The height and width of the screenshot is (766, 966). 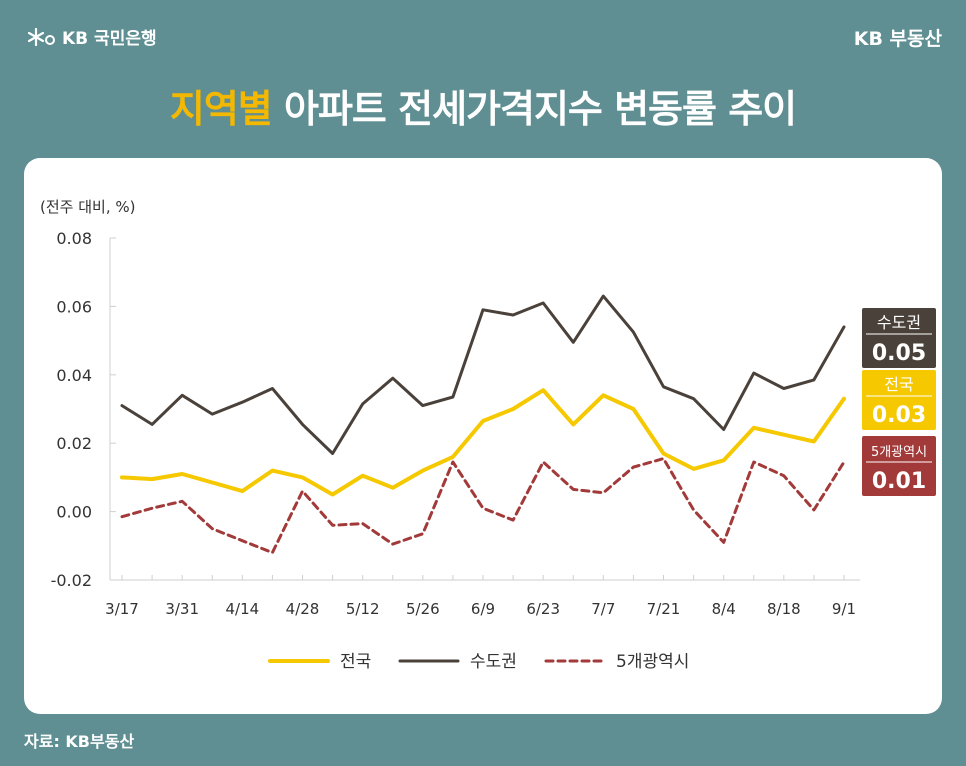 I want to click on end-label-value: 0.05, so click(x=899, y=353).